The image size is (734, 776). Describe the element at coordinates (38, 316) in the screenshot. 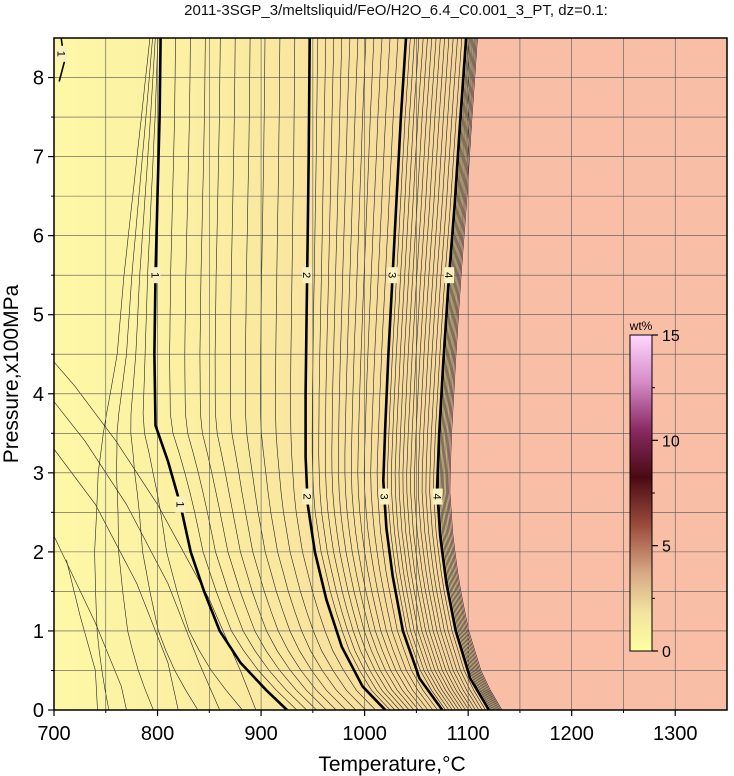

I see `y-tick-label: 5` at that location.